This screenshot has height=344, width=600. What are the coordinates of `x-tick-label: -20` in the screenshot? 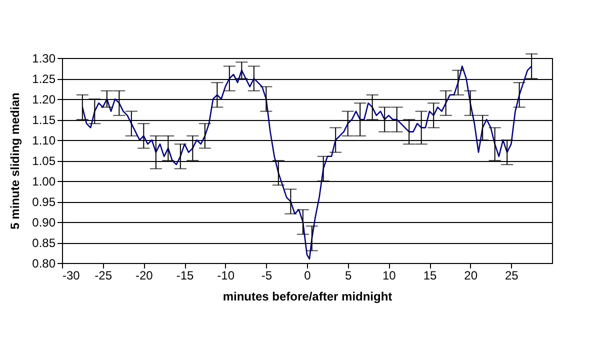 It's located at (144, 275).